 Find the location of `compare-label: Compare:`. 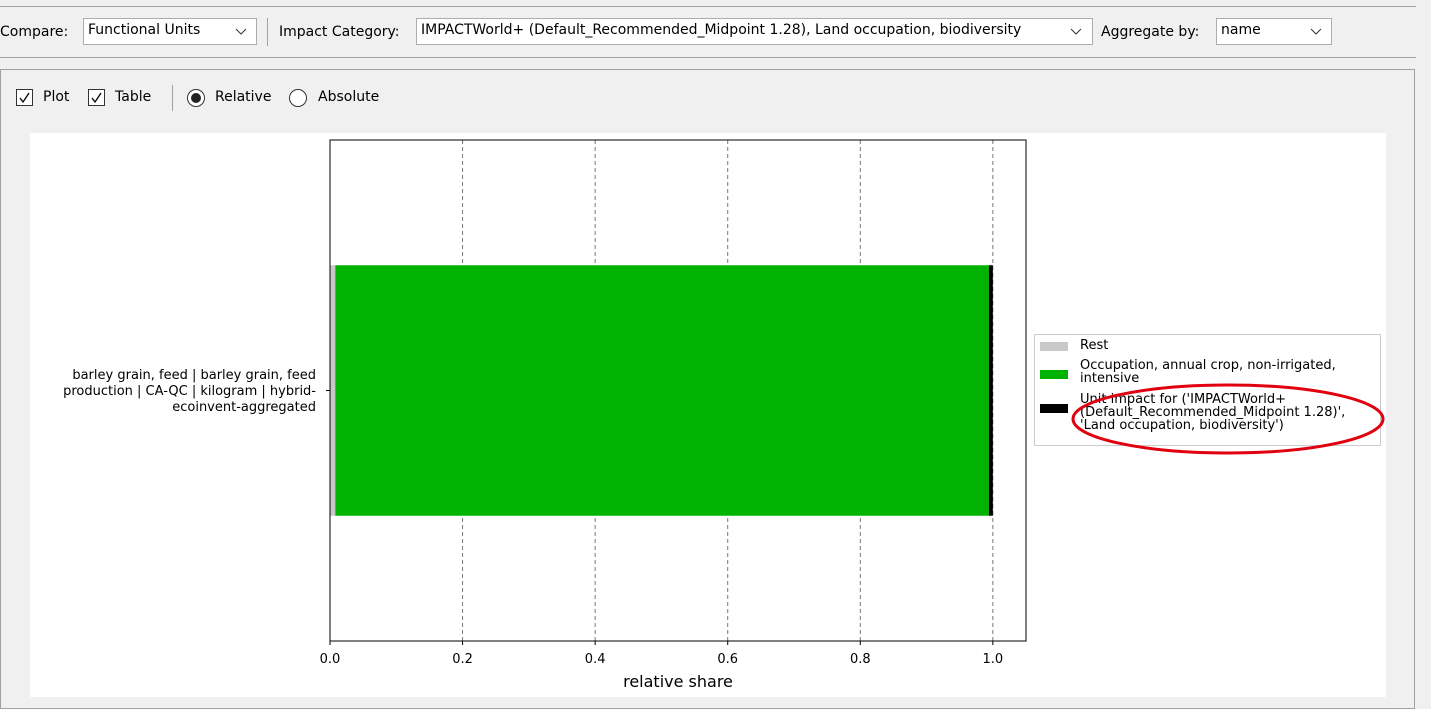

compare-label: Compare: is located at coordinates (34, 32).